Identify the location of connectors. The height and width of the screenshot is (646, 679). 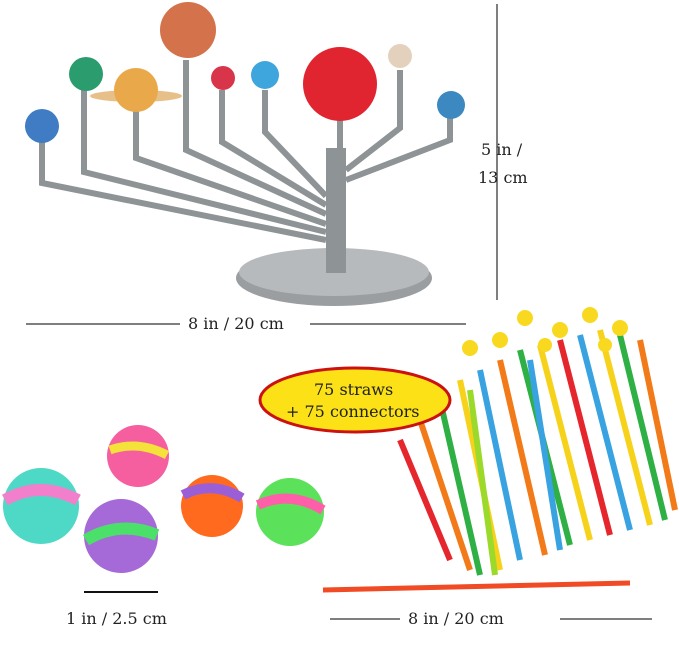
(545, 331).